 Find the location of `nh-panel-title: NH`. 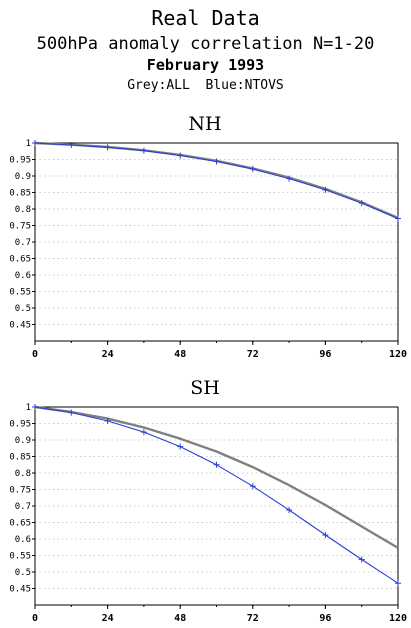

nh-panel-title: NH is located at coordinates (204, 124).